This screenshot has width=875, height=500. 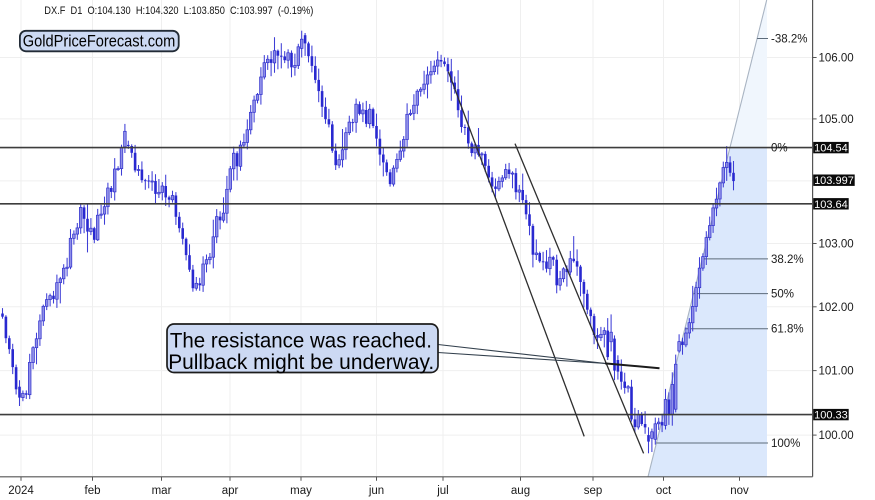 What do you see at coordinates (836, 436) in the screenshot?
I see `svg-text: 100.00` at bounding box center [836, 436].